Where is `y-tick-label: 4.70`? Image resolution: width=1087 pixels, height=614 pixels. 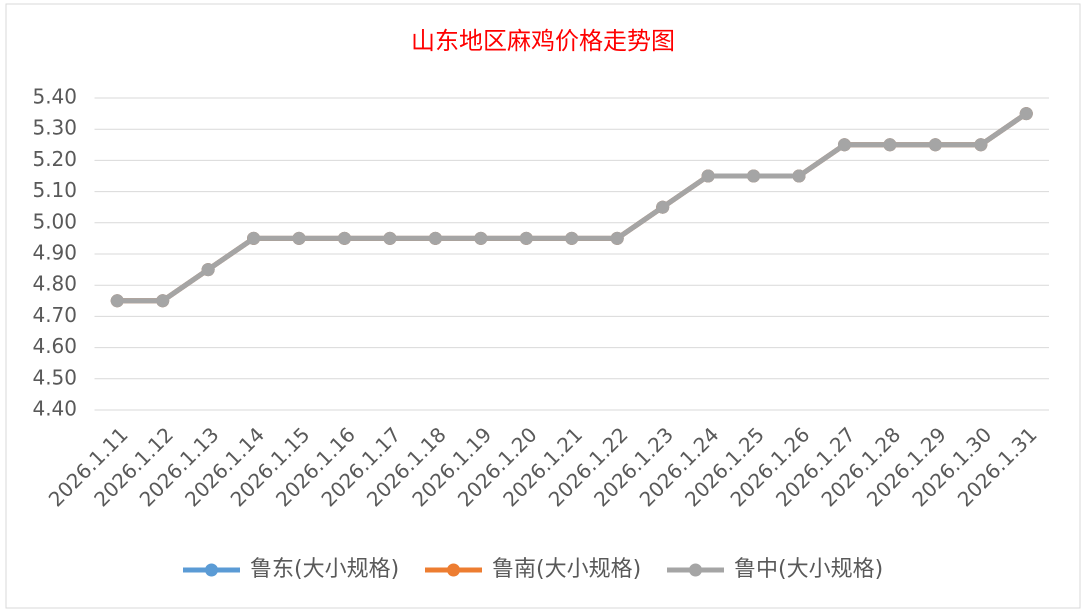
y-tick-label: 4.70 is located at coordinates (54, 315).